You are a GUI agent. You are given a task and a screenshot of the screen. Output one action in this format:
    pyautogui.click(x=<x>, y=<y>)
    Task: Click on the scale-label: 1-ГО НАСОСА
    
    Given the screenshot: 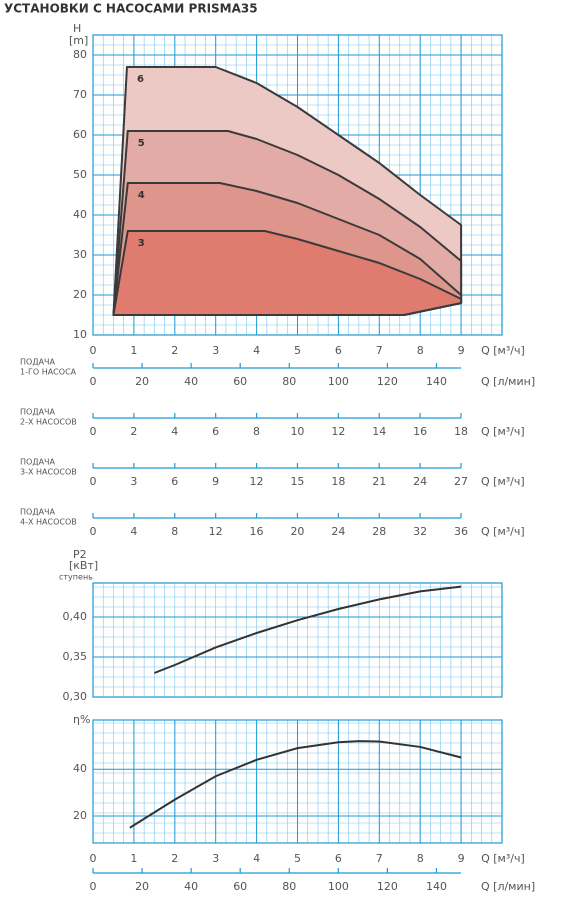 What is the action you would take?
    pyautogui.click(x=48, y=372)
    